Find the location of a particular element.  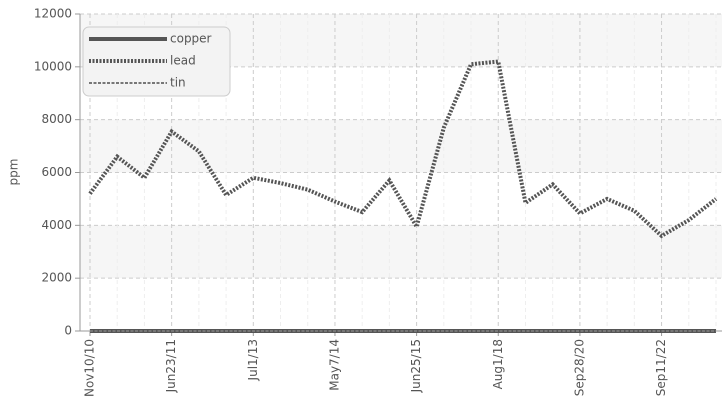

y-tick-label: 0 is located at coordinates (68, 331).